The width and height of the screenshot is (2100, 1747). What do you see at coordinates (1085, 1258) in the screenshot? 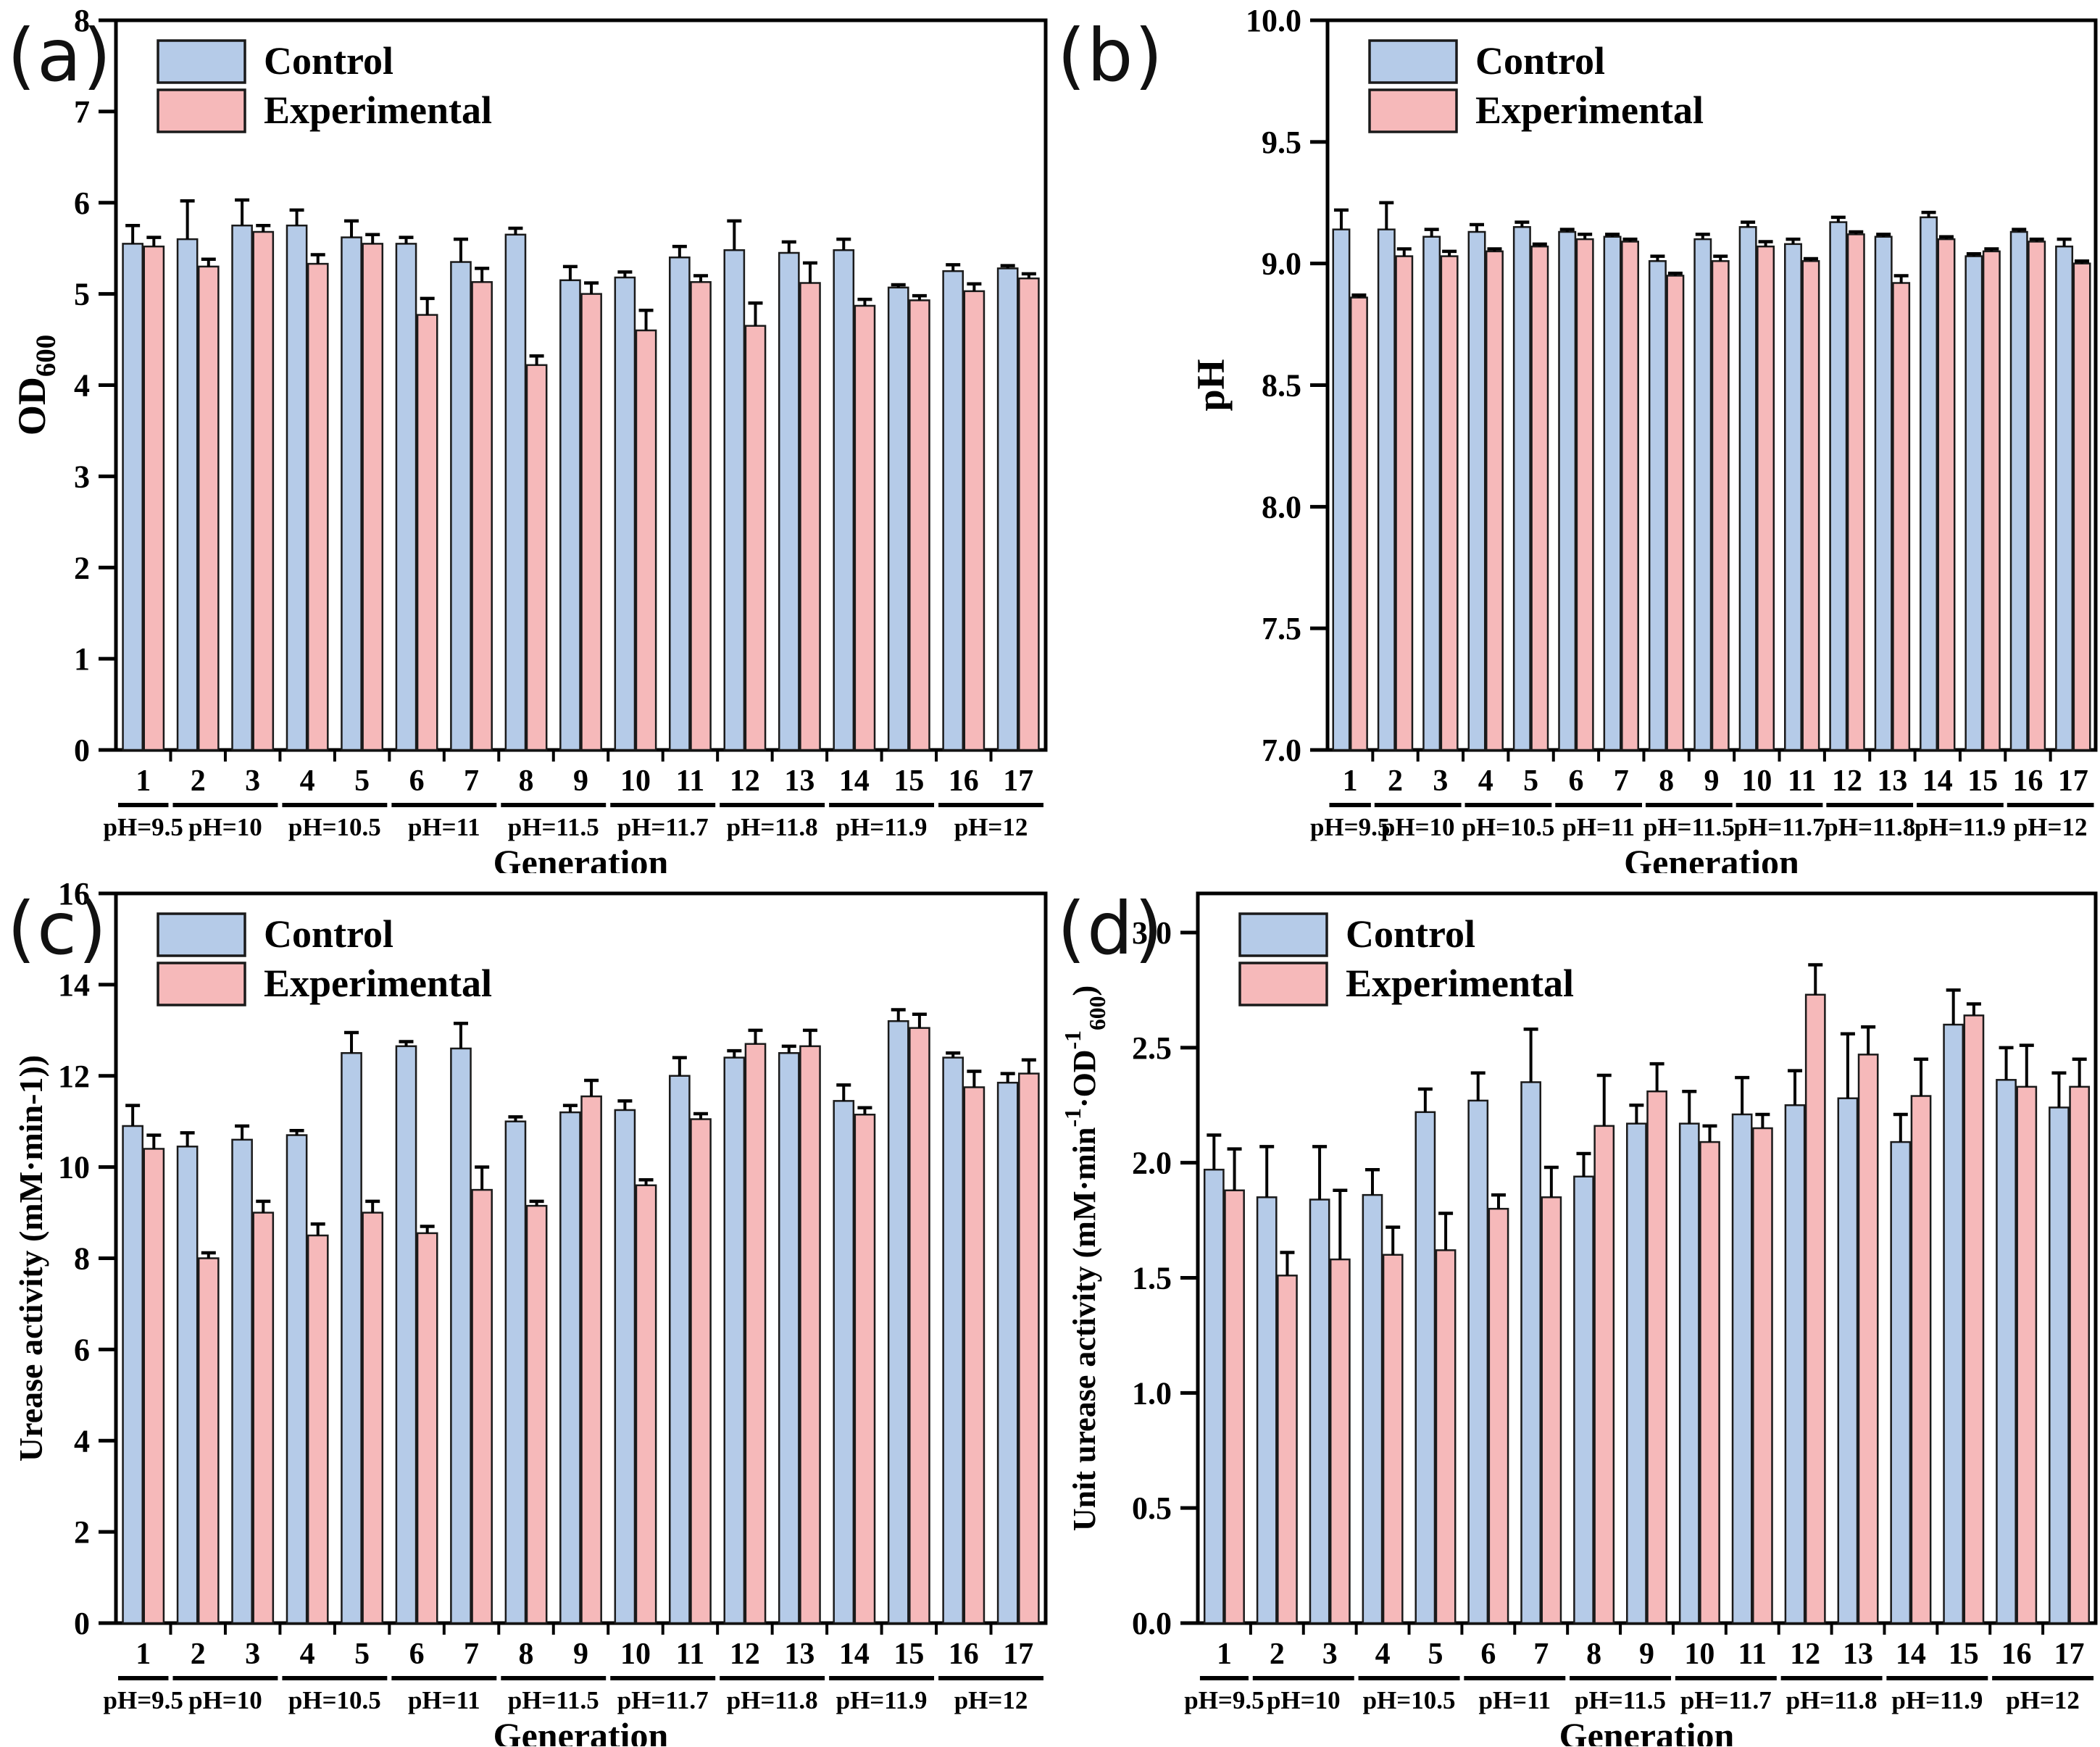
I see `svg-text:Unit urease activity (mM·min-1: Unit urease activity (mM·min-1·OD-1600)` at bounding box center [1085, 1258].